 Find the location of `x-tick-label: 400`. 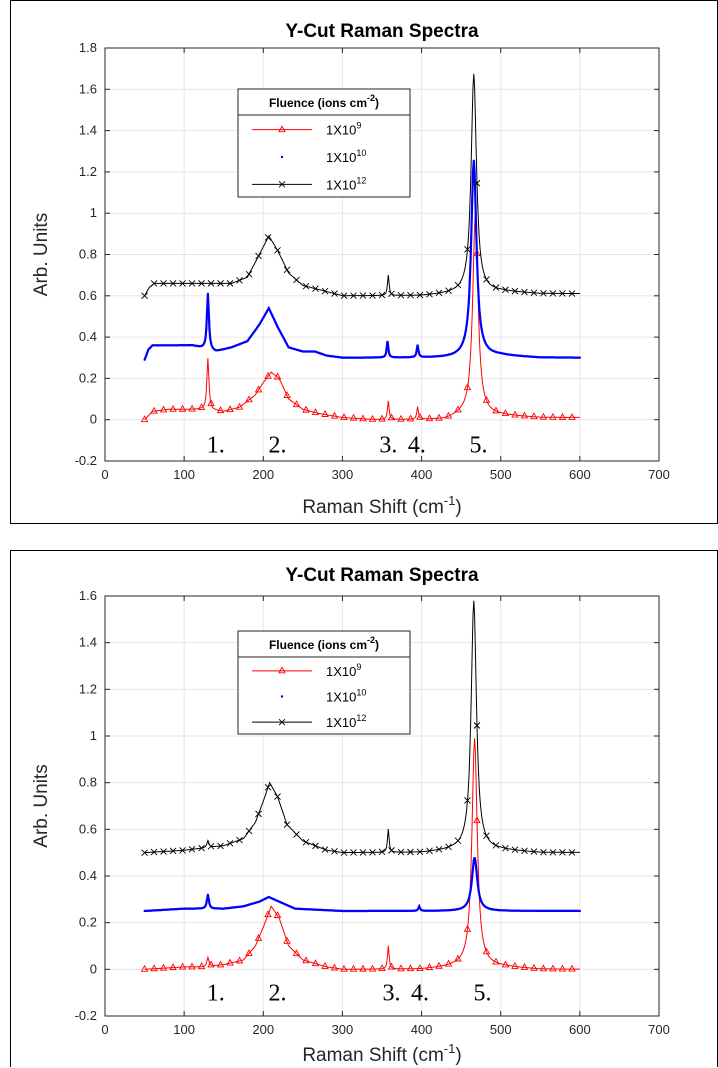

x-tick-label: 400 is located at coordinates (422, 1029).